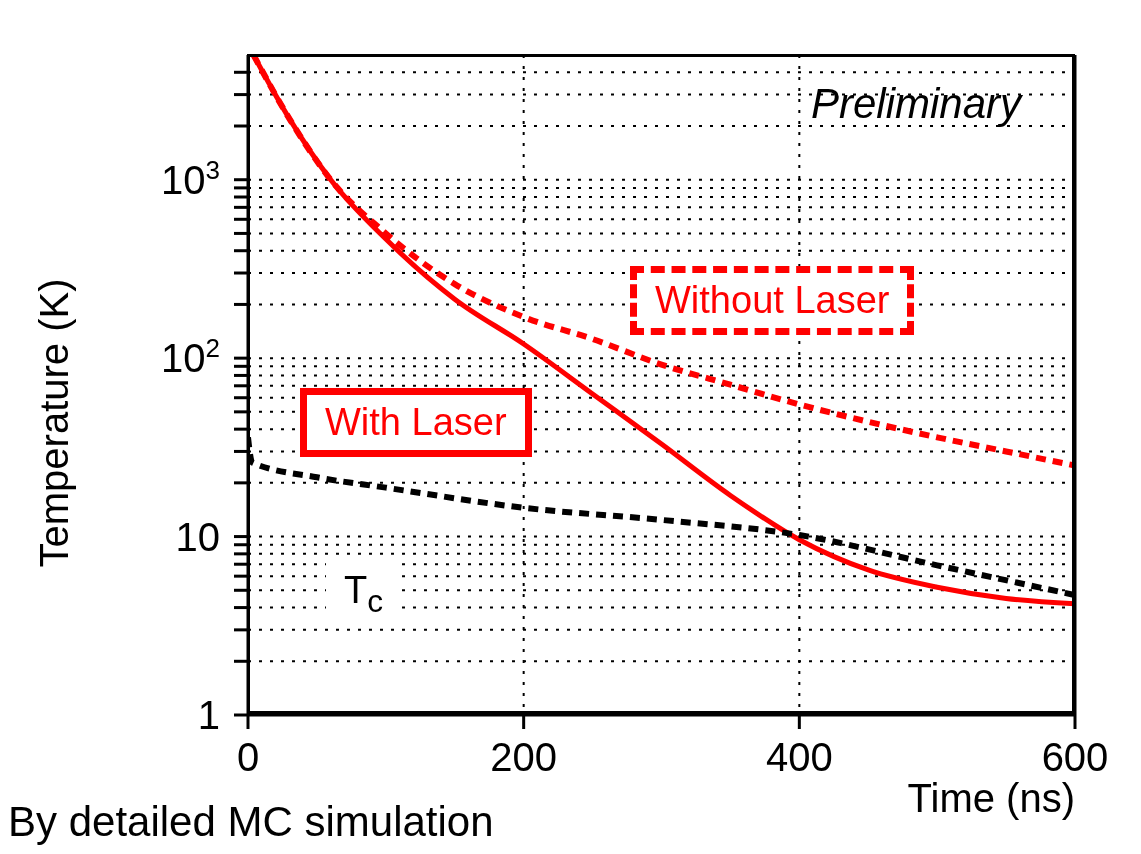  What do you see at coordinates (915, 104) in the screenshot?
I see `annotation: Preliminary` at bounding box center [915, 104].